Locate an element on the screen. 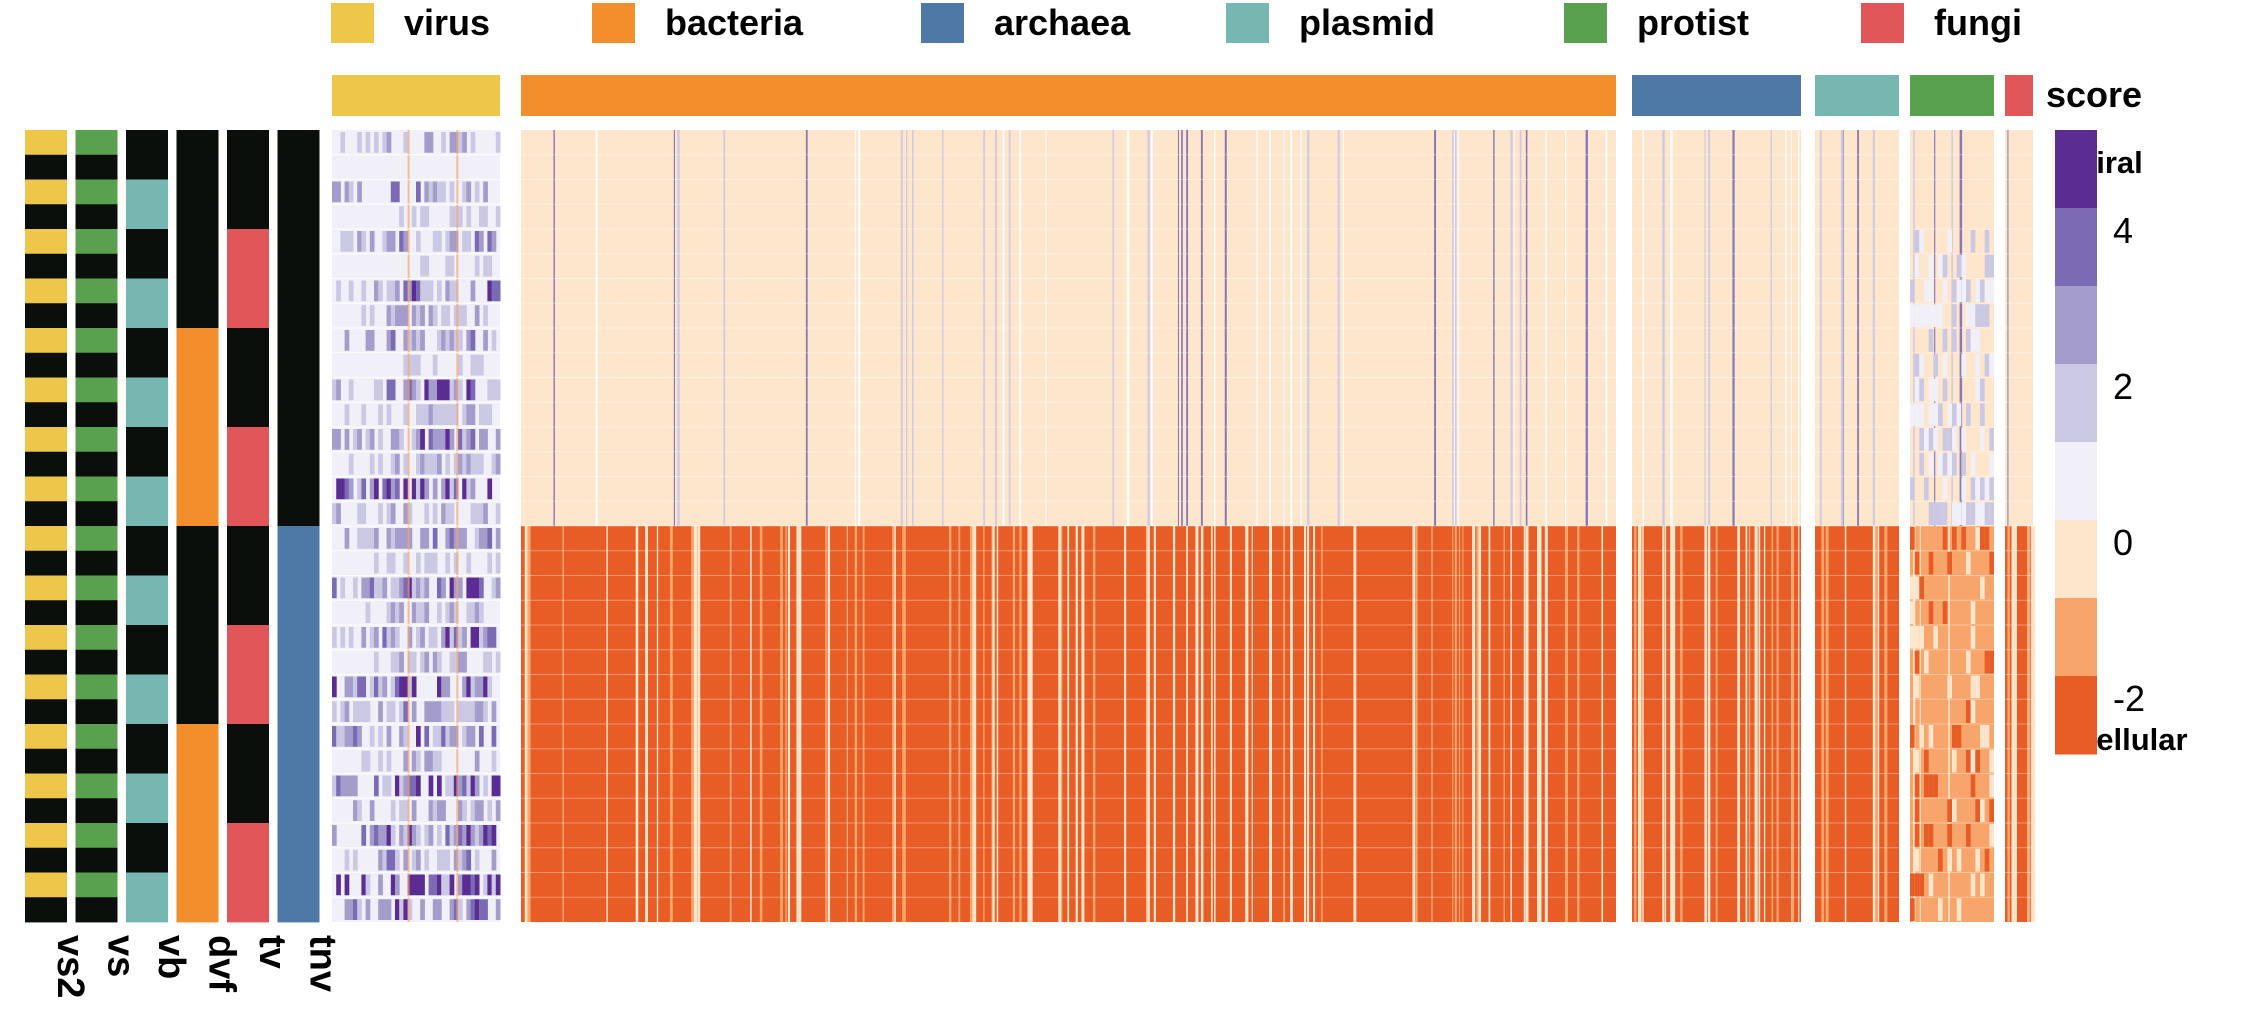 The height and width of the screenshot is (1026, 2245). heatmap-block-plasmid-top is located at coordinates (1857, 328).